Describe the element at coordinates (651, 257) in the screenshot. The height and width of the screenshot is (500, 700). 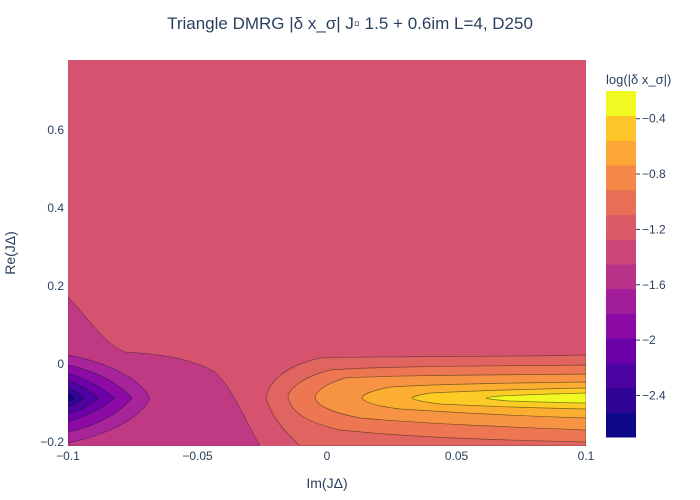
I see `colorbar-ticks: −0.4 −0.8 −1.2 −1.6 −2 −2.4` at that location.